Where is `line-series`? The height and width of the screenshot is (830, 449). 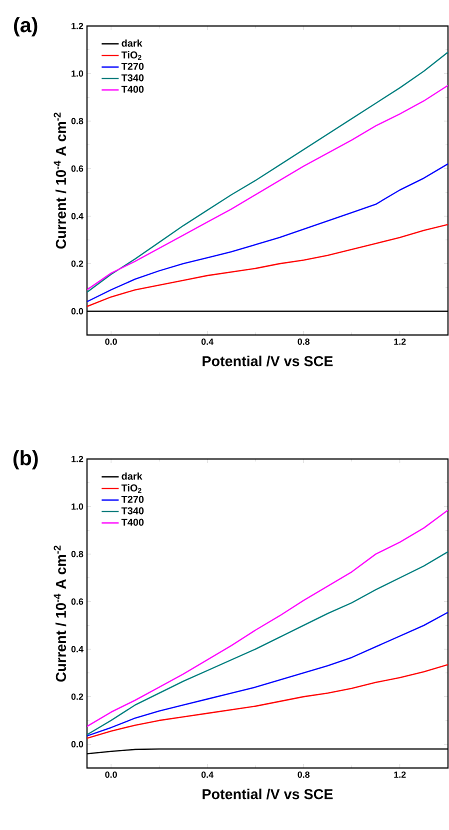 line-series is located at coordinates (267, 674).